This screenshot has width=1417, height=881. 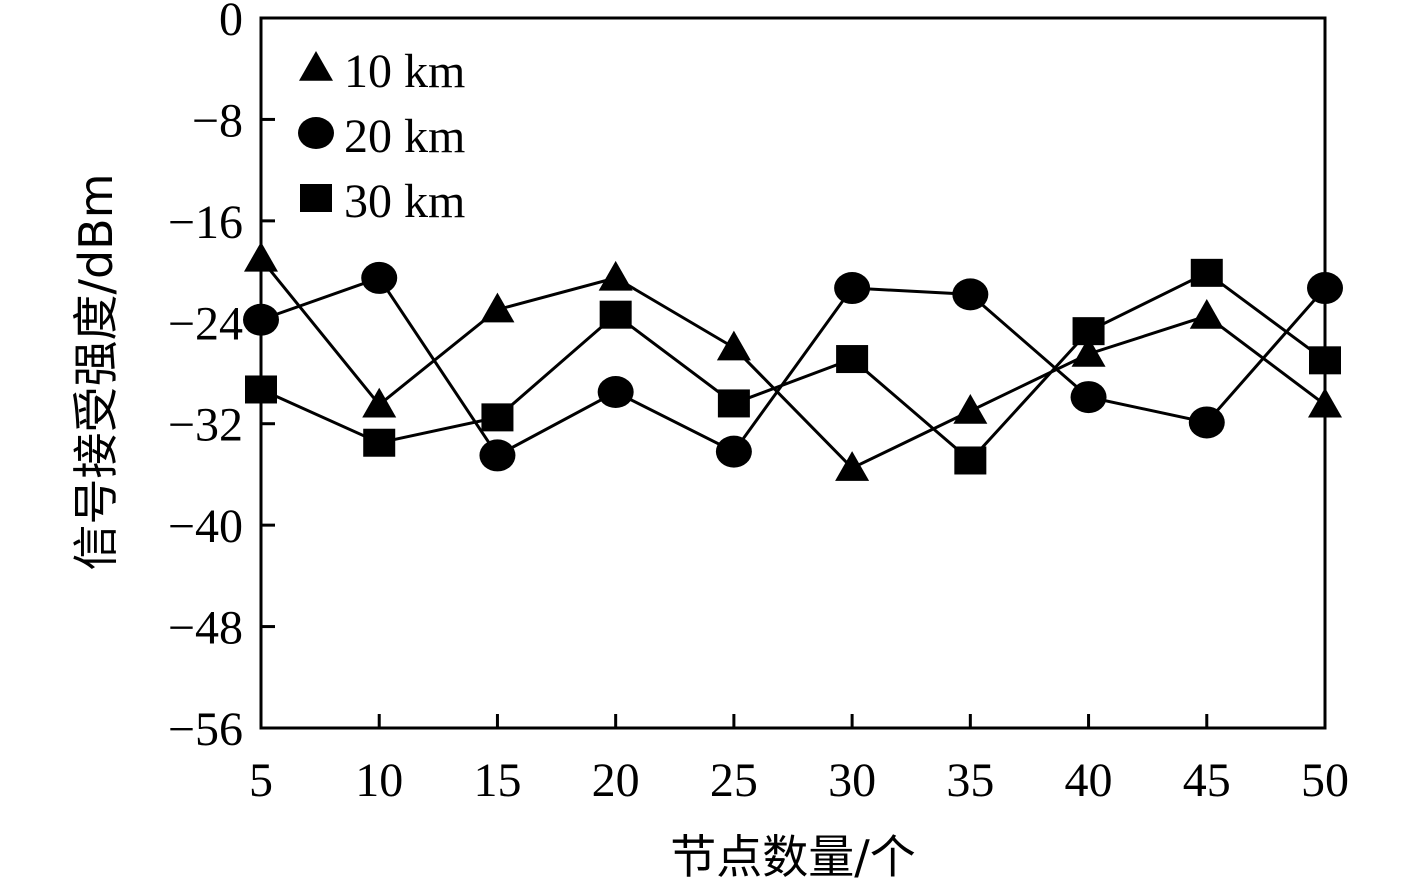 What do you see at coordinates (261, 780) in the screenshot?
I see `x-tick-label: 5` at bounding box center [261, 780].